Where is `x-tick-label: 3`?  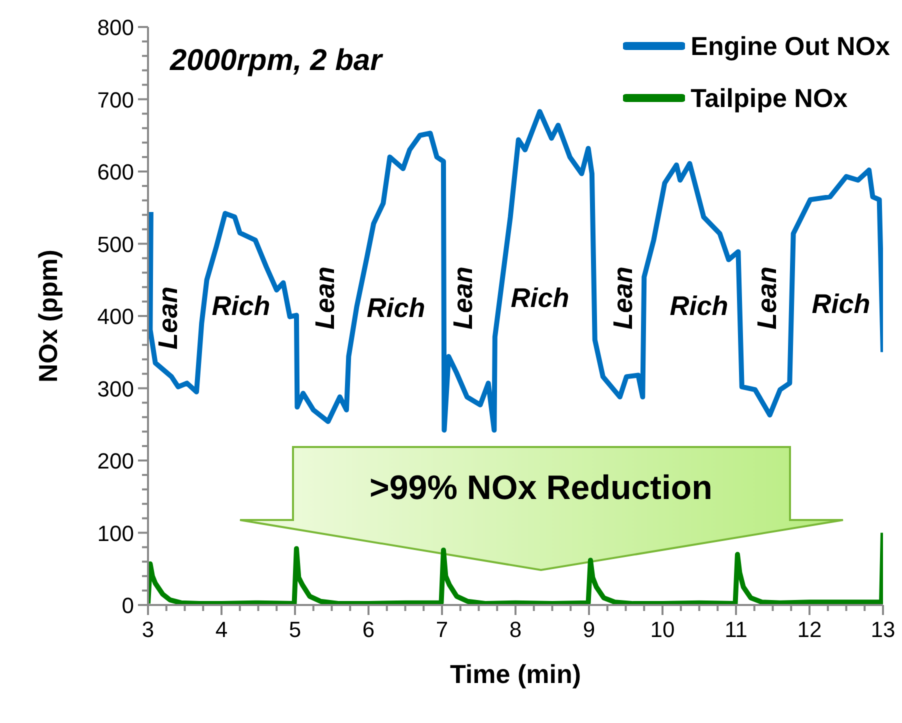 x-tick-label: 3 is located at coordinates (148, 629).